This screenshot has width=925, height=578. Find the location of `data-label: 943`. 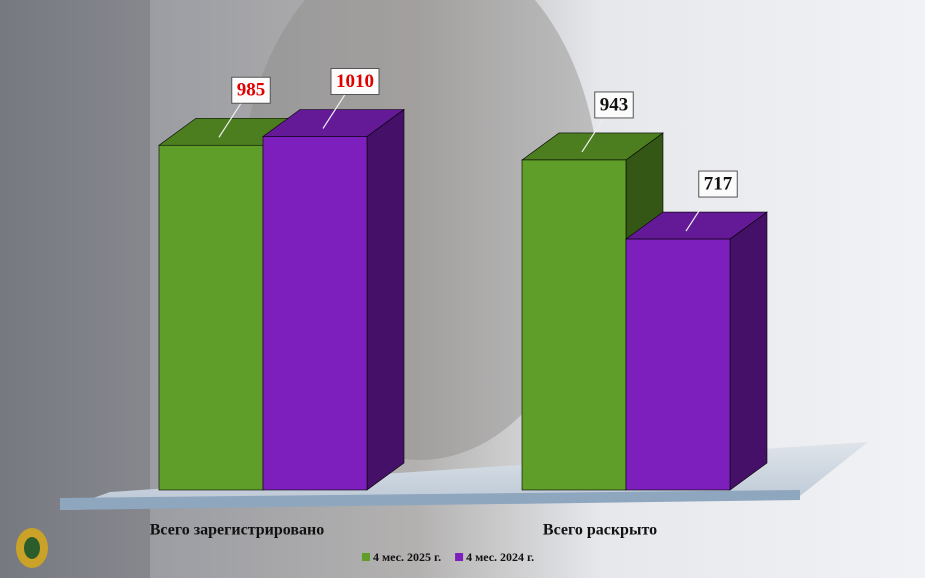

data-label: 943 is located at coordinates (614, 104).